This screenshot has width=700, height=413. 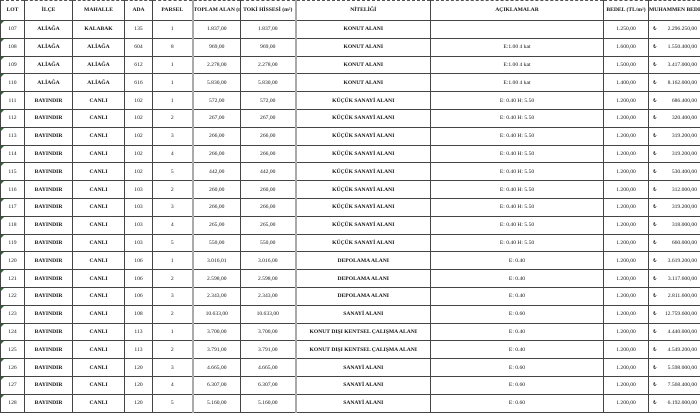 I want to click on cell-toki-hissesi: 3.016,00, so click(x=268, y=261).